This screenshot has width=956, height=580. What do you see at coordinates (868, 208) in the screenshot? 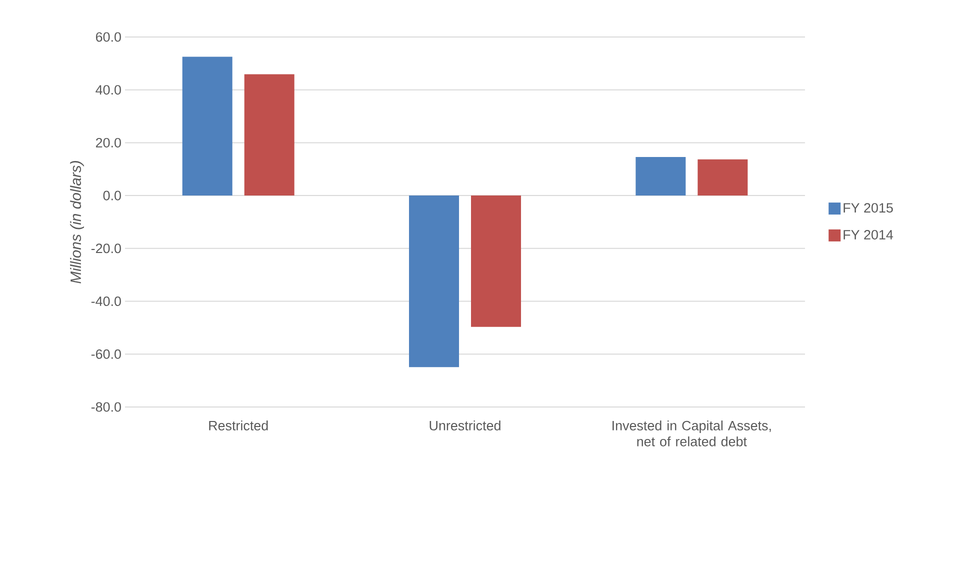
I see `legend-label: FY 2015` at bounding box center [868, 208].